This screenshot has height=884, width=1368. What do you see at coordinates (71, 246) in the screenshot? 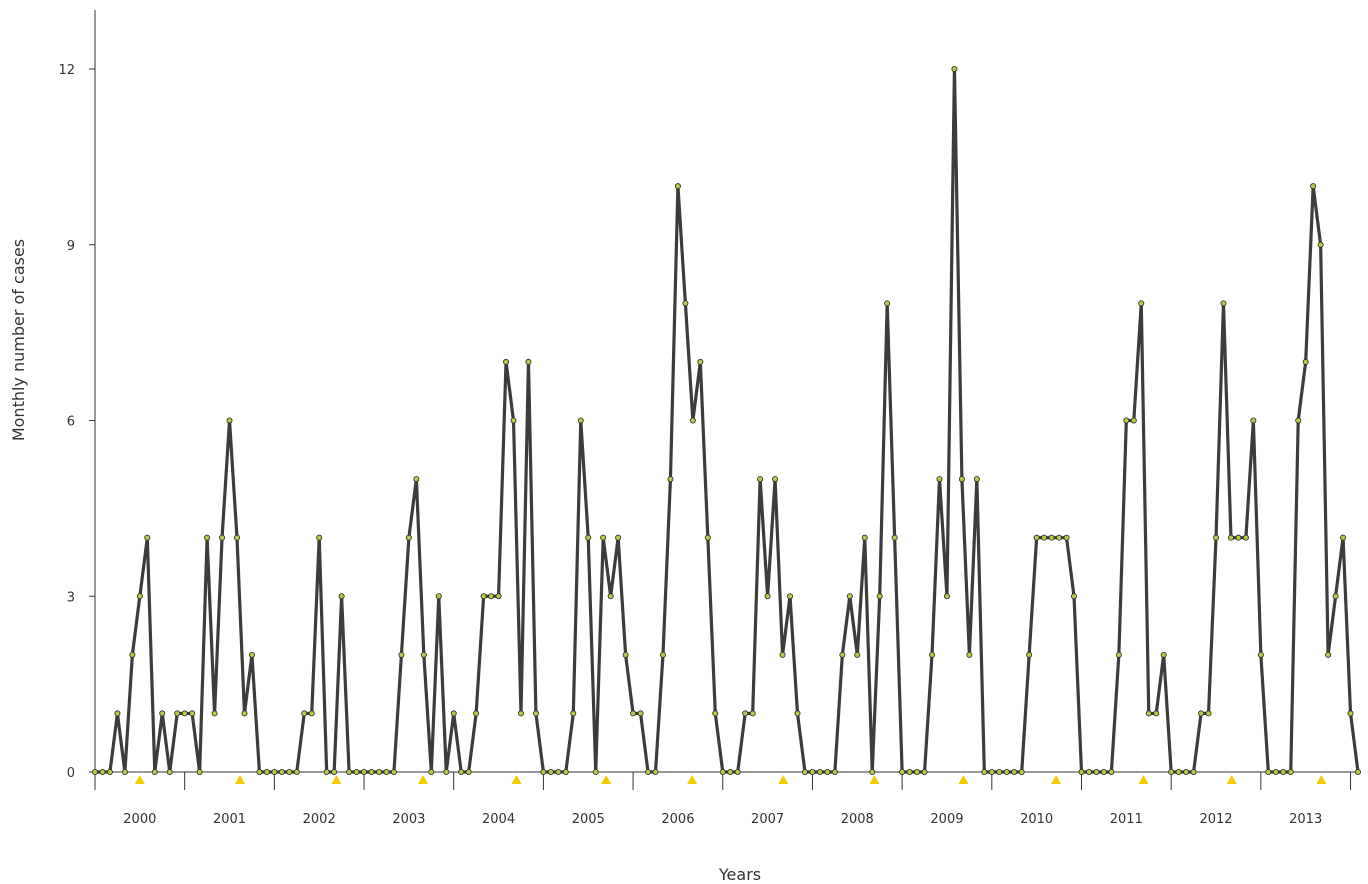
I see `y-tick-label: 9` at bounding box center [71, 246].